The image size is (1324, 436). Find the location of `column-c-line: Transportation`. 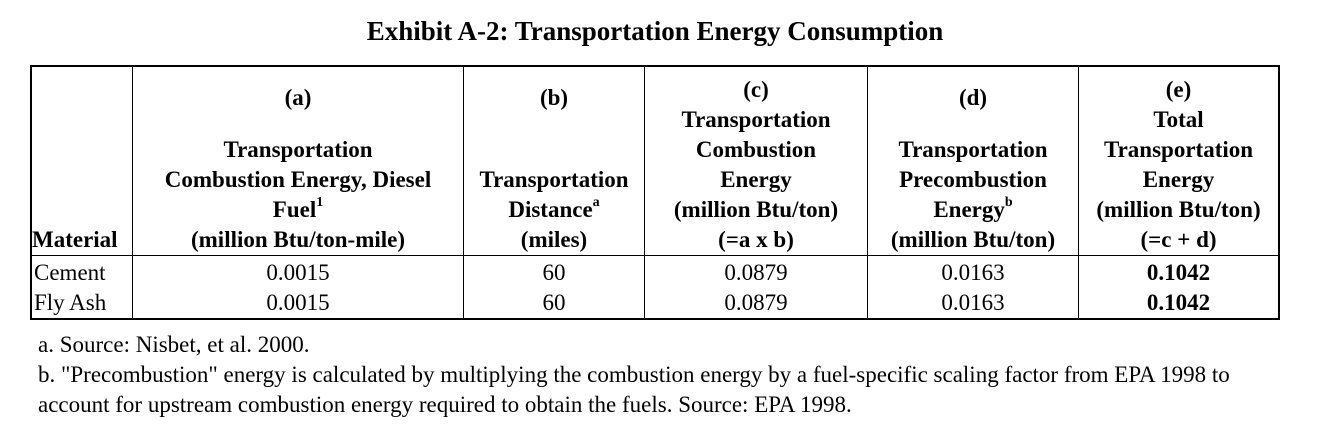

column-c-line: Transportation is located at coordinates (756, 119).